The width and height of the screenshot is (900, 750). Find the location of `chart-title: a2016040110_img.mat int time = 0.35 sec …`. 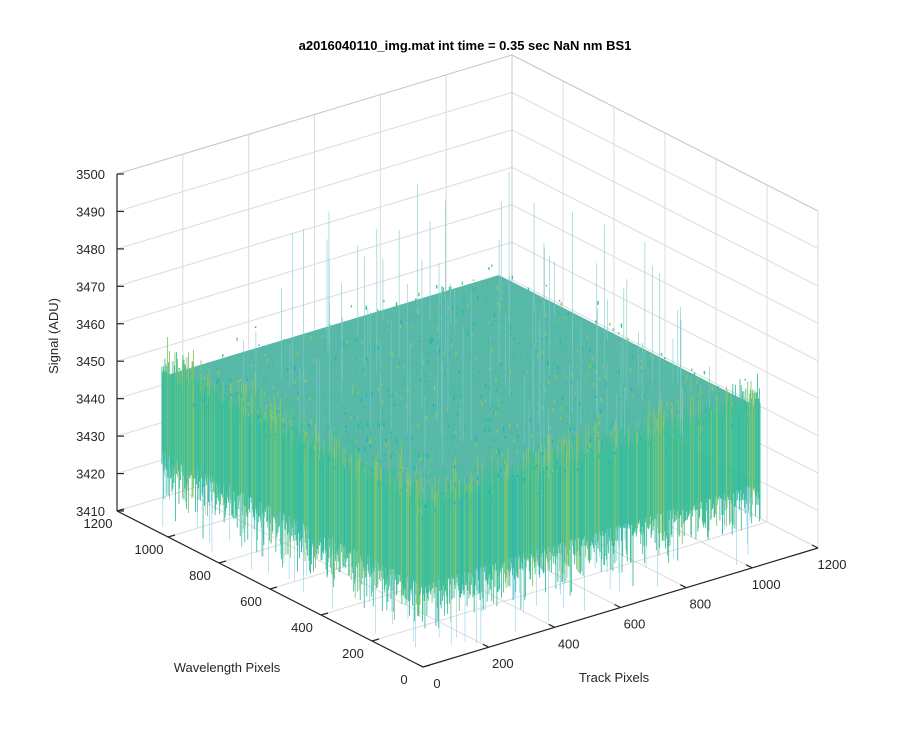

chart-title: a2016040110_img.mat int time = 0.35 sec … is located at coordinates (465, 45).